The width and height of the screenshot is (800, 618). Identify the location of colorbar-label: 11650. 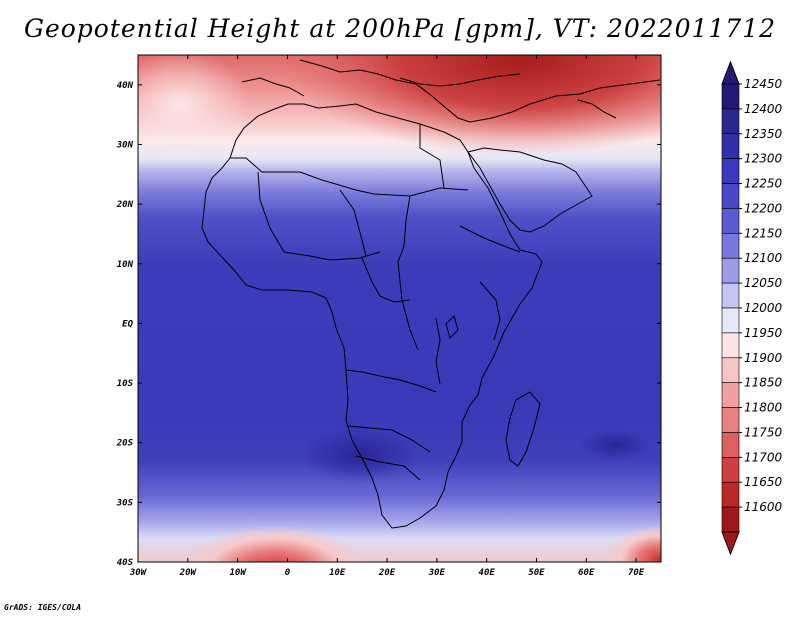
(763, 482).